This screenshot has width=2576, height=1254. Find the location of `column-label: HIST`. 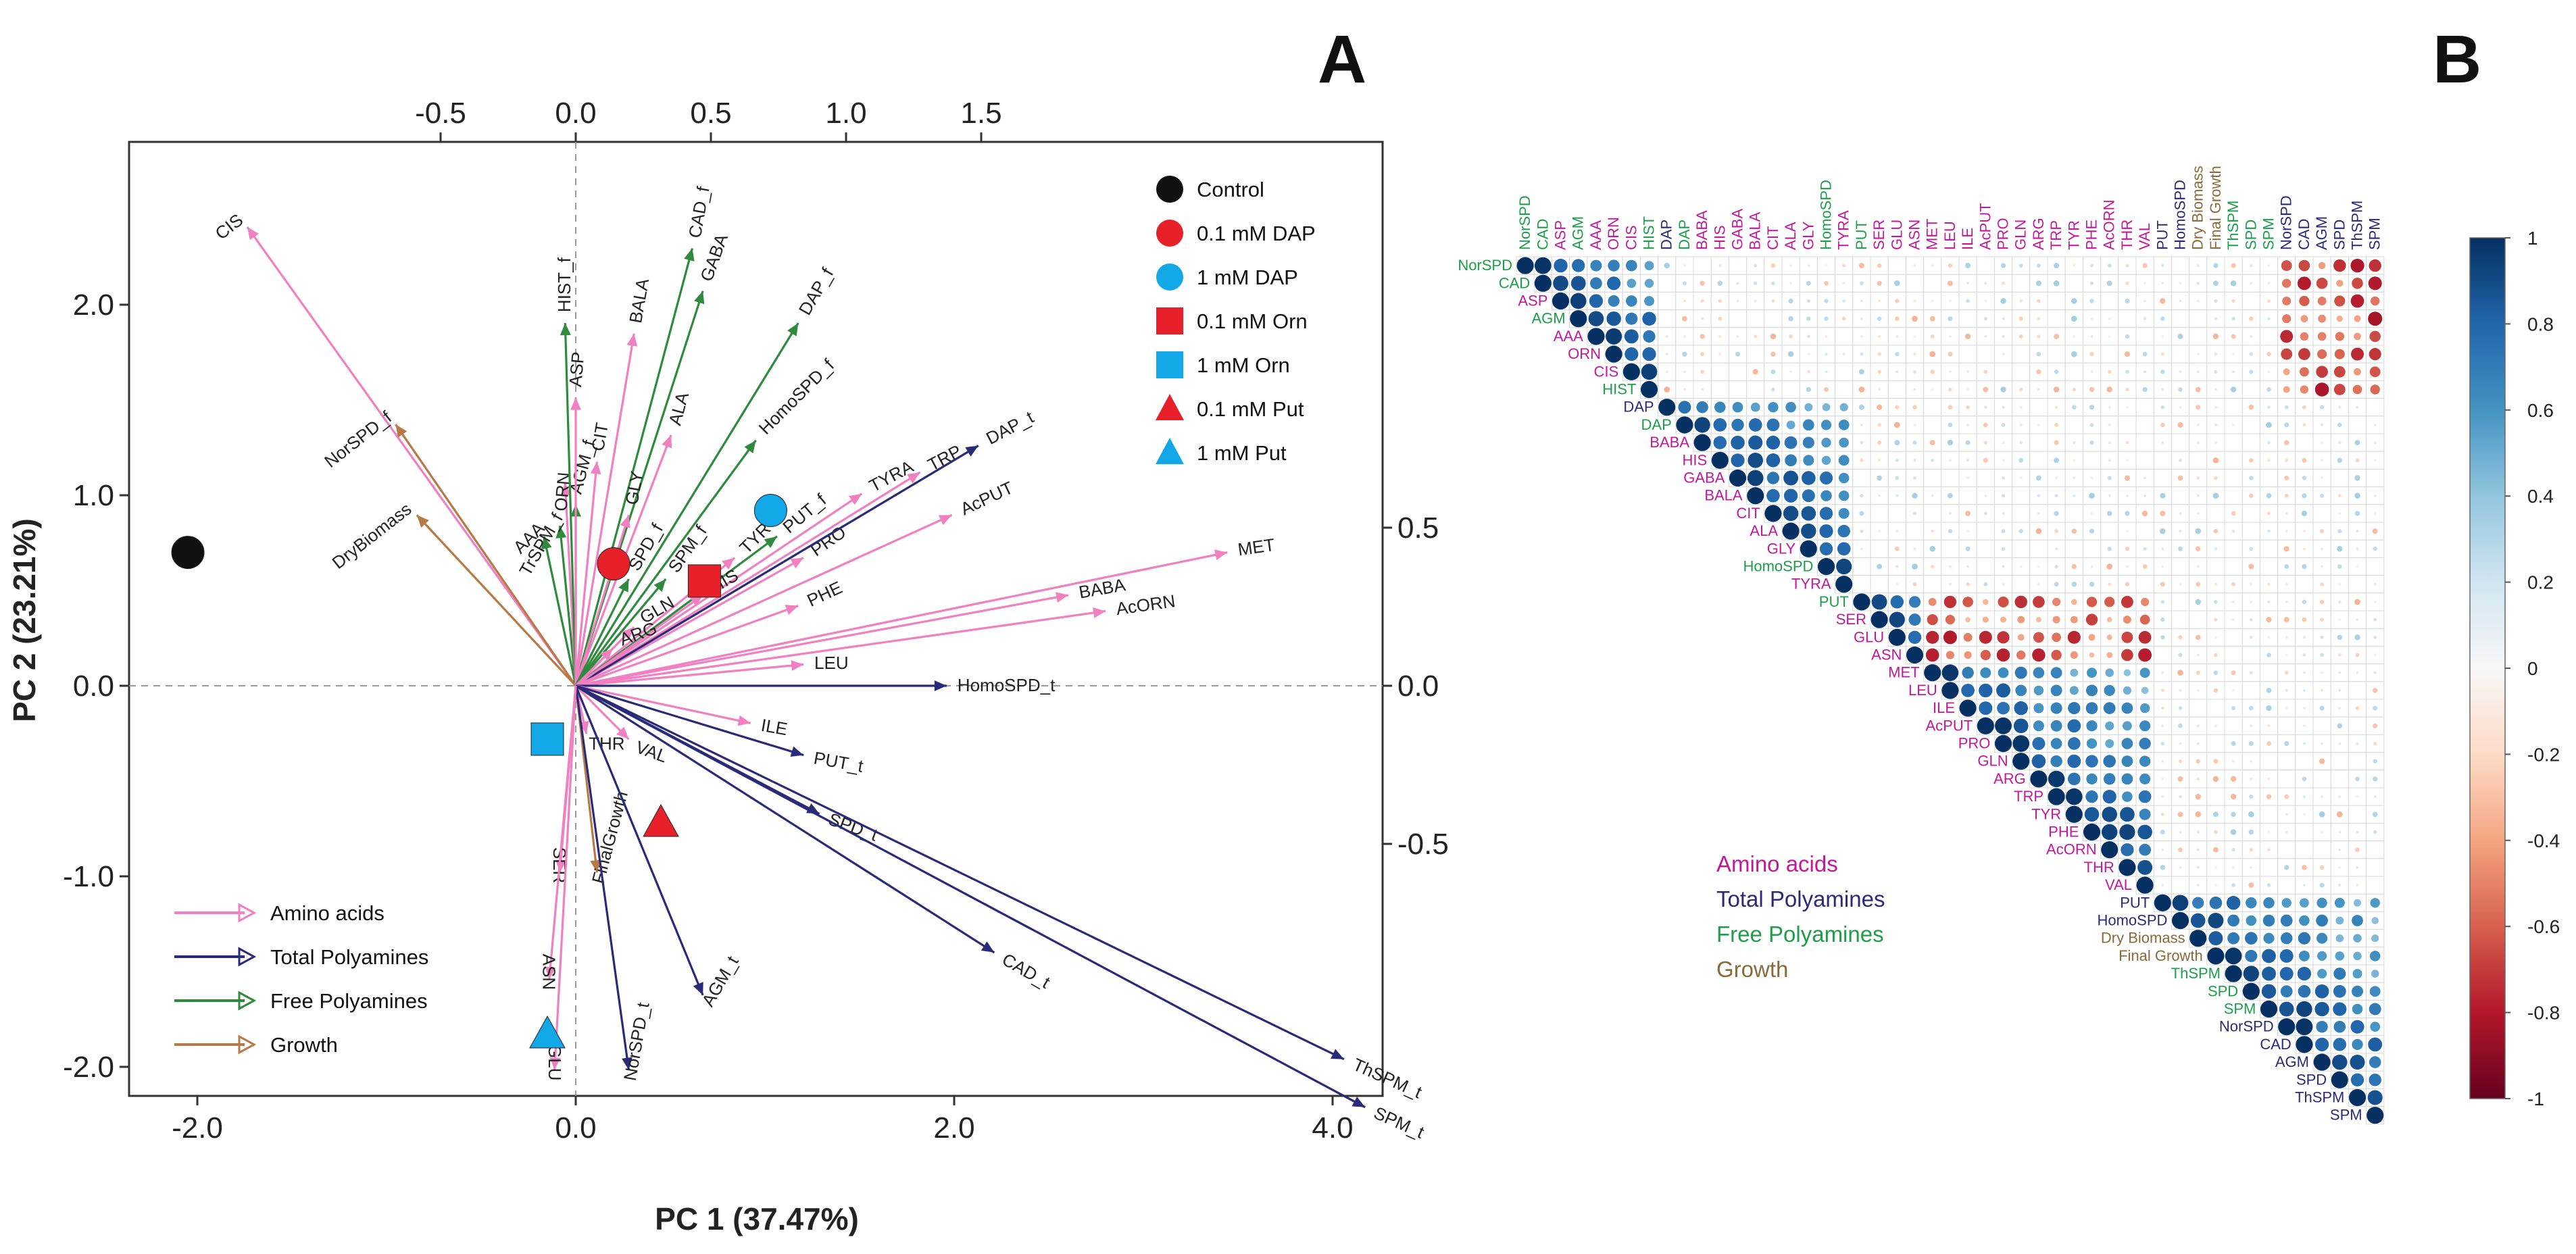

column-label: HIST is located at coordinates (1649, 233).